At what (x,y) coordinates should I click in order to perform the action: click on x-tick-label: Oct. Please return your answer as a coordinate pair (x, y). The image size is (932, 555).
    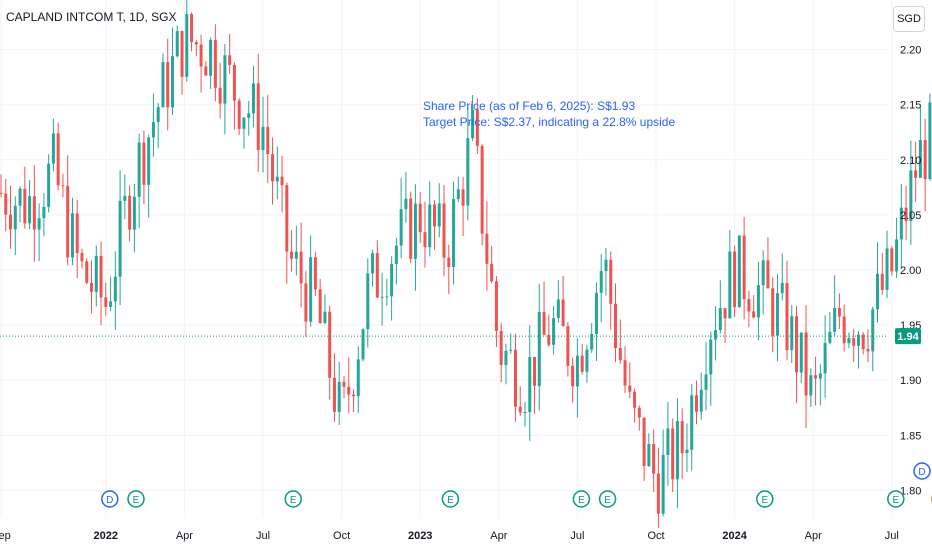
    Looking at the image, I should click on (655, 536).